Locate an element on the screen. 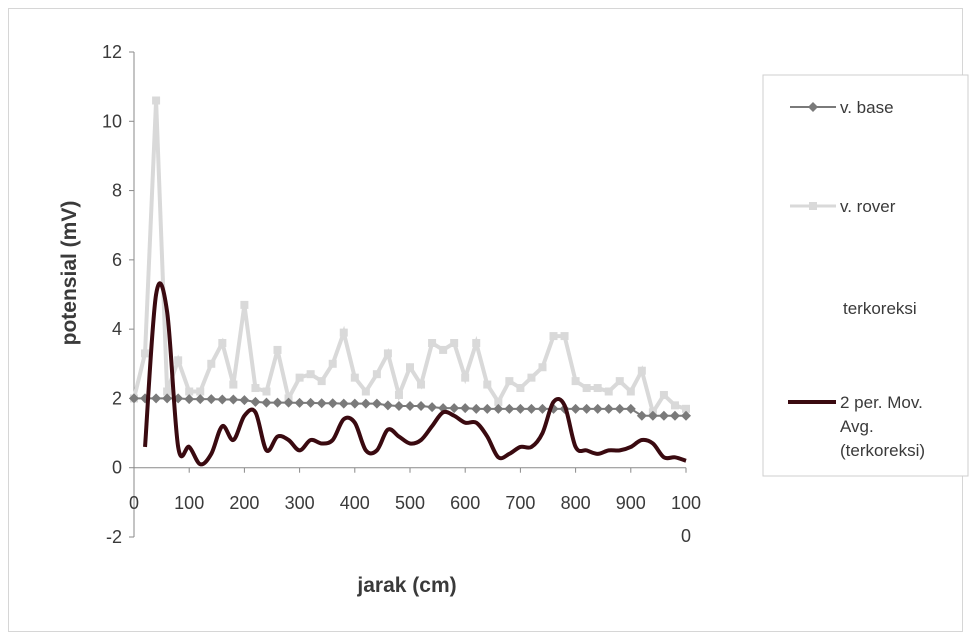  y-tick-label: 0 is located at coordinates (117, 468).